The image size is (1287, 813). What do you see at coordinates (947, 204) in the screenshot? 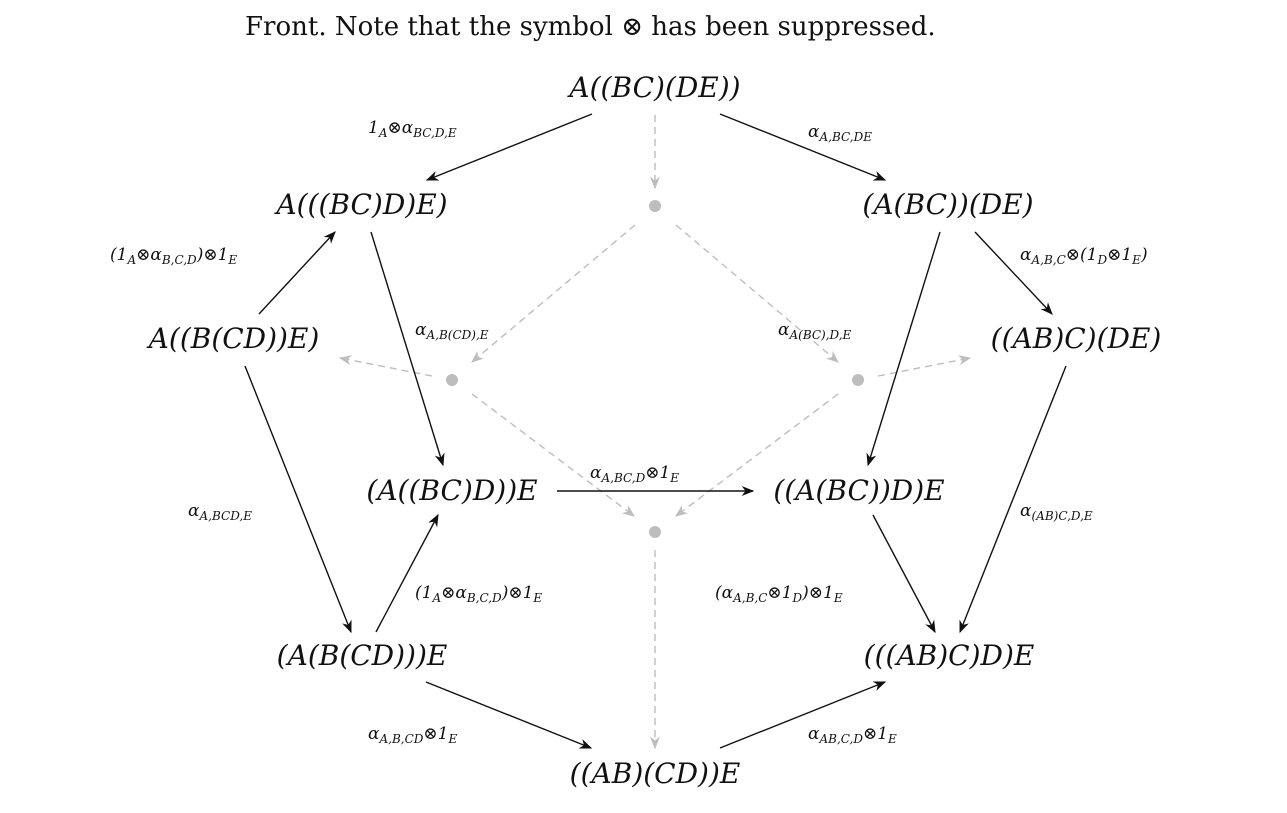
I see `node-label: (A(BC))(DE)` at bounding box center [947, 204].